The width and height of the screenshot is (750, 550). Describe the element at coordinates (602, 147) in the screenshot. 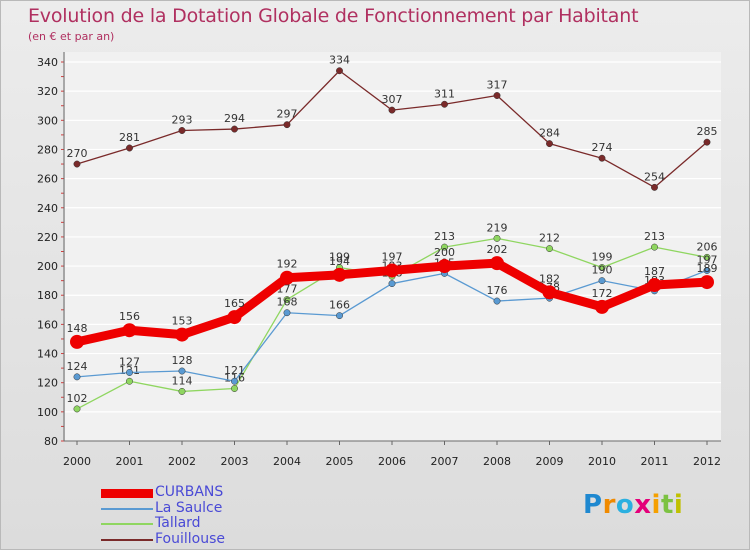

I see `data-label: 274` at that location.